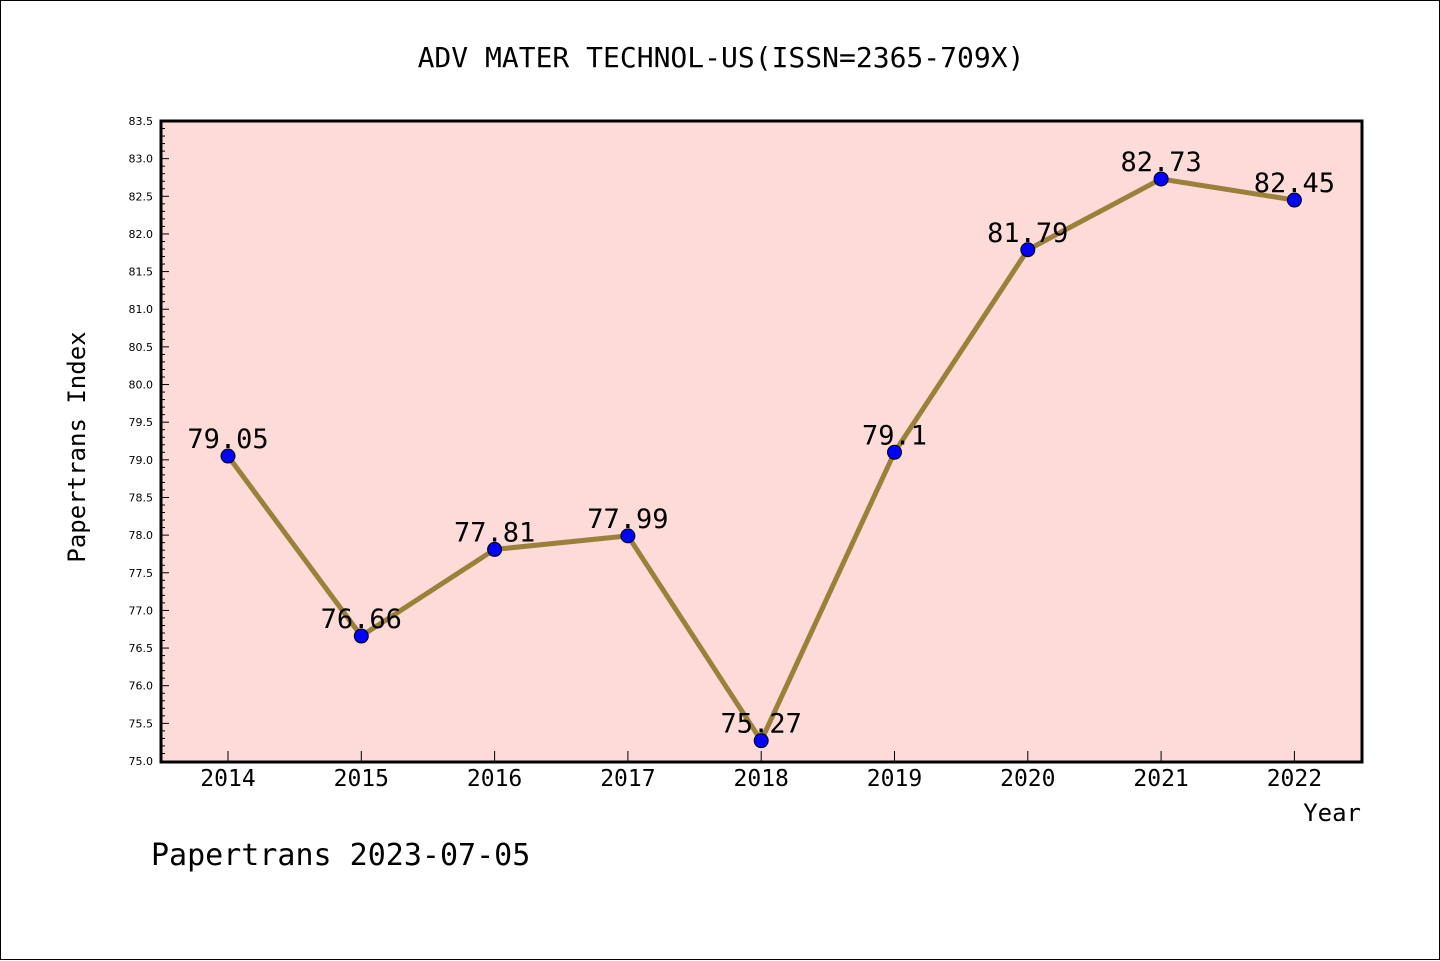 Image resolution: width=1440 pixels, height=961 pixels. I want to click on y-tick-label: 77.5, so click(141, 573).